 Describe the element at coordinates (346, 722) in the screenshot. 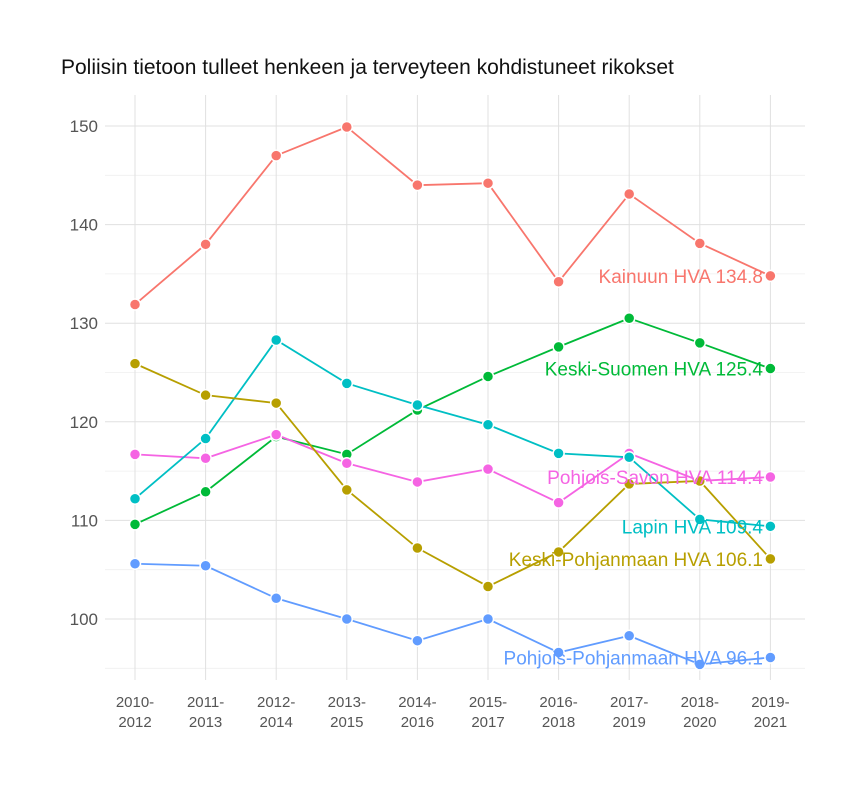

I see `x-tick-label: 2015` at that location.